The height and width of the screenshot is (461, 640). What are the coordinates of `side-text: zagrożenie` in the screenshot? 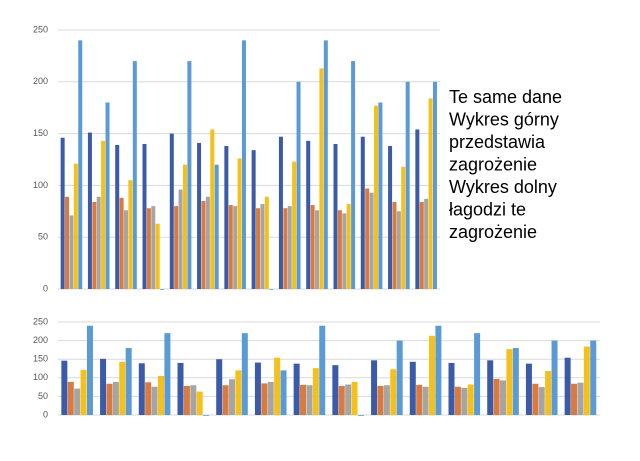 It's located at (493, 232).